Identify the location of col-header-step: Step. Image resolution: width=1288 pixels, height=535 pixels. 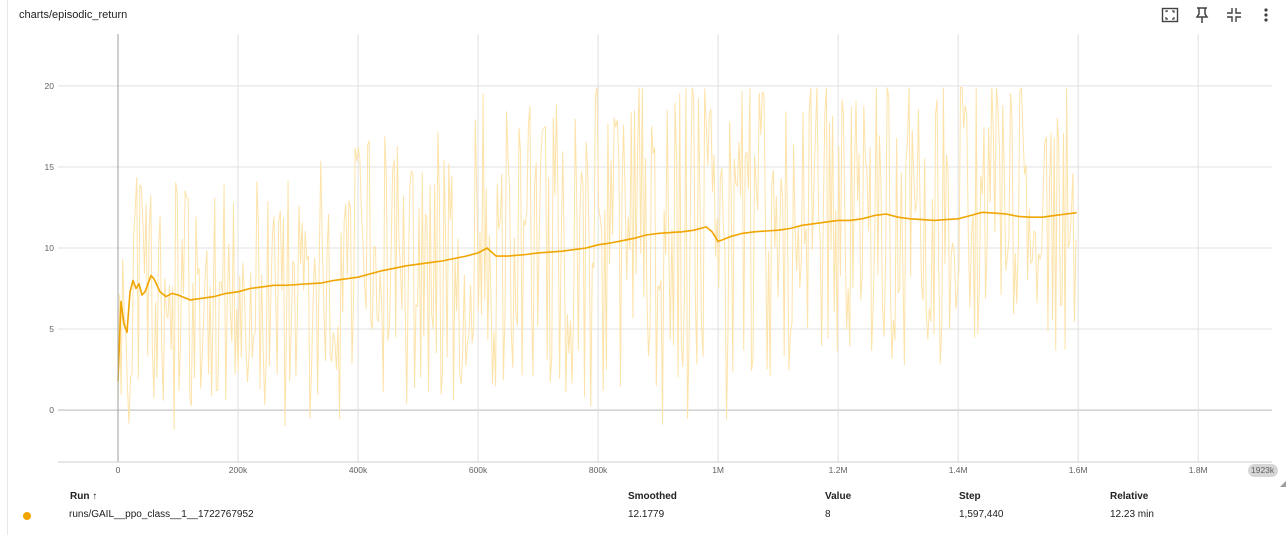
(970, 496).